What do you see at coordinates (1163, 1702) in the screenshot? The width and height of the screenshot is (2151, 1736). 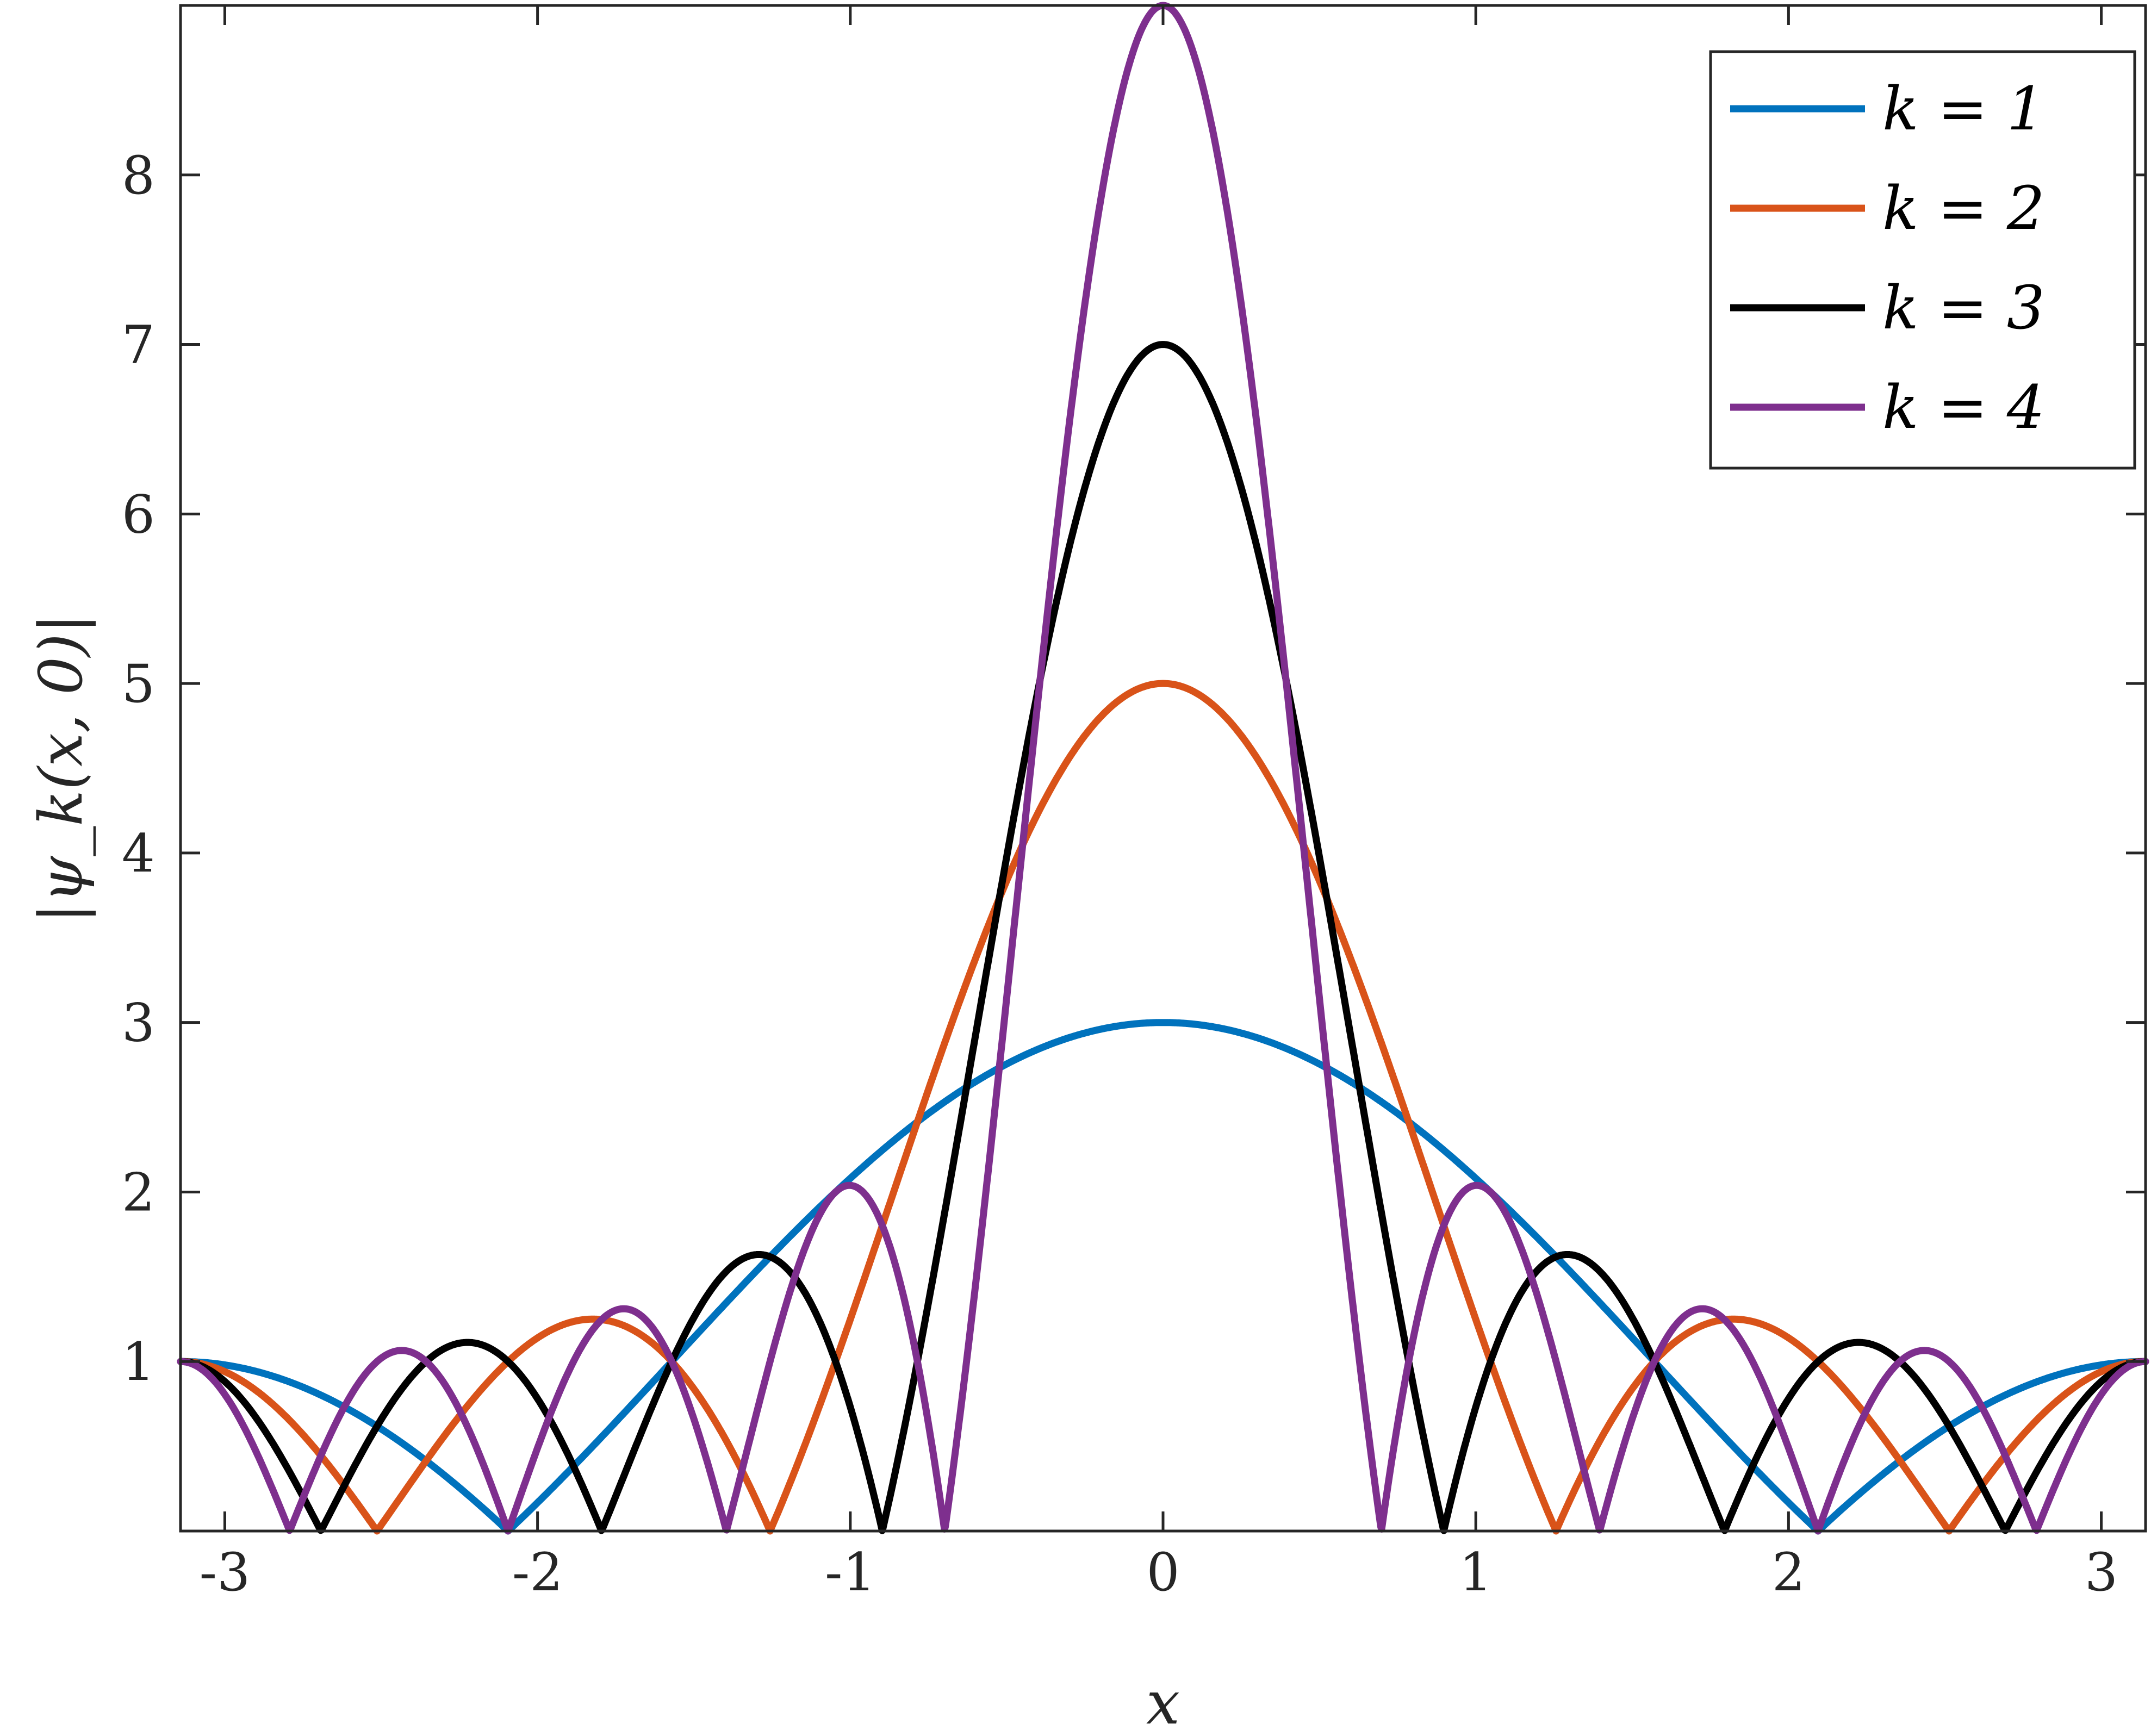 I see `x-axis-label: x` at bounding box center [1163, 1702].